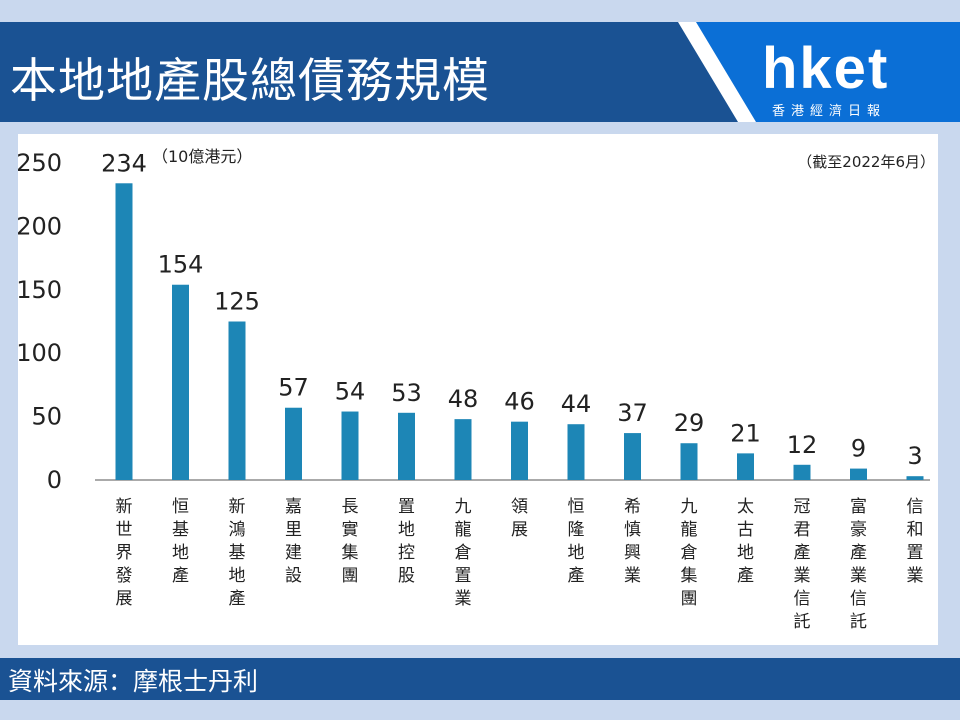  Describe the element at coordinates (632, 413) in the screenshot. I see `data-label: 37` at that location.